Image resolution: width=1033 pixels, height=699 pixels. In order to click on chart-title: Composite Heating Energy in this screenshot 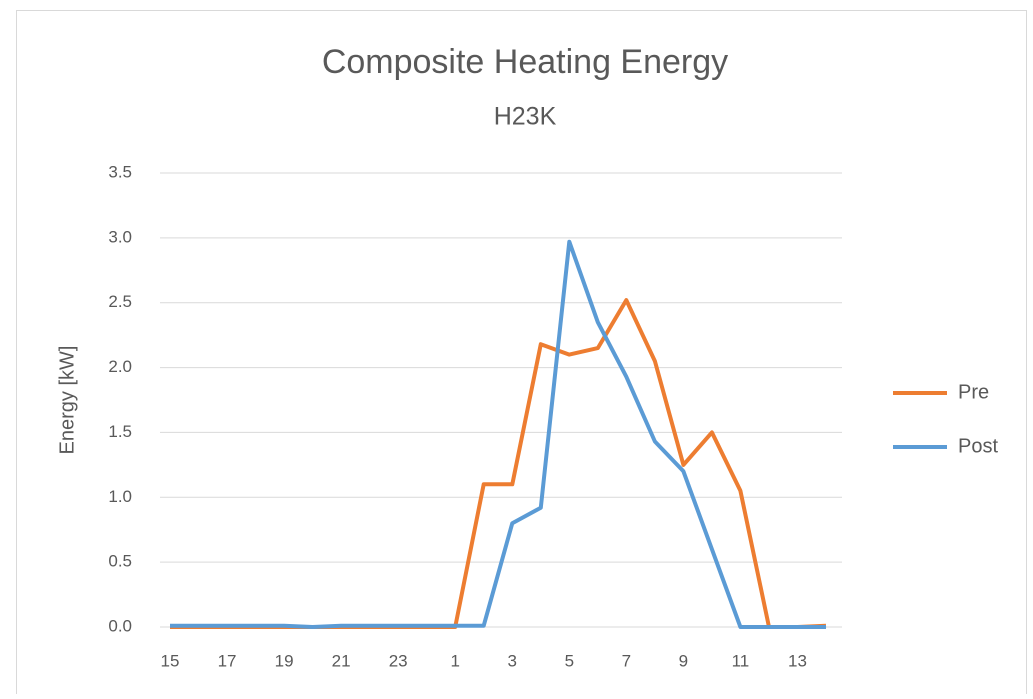, I will do `click(525, 62)`.